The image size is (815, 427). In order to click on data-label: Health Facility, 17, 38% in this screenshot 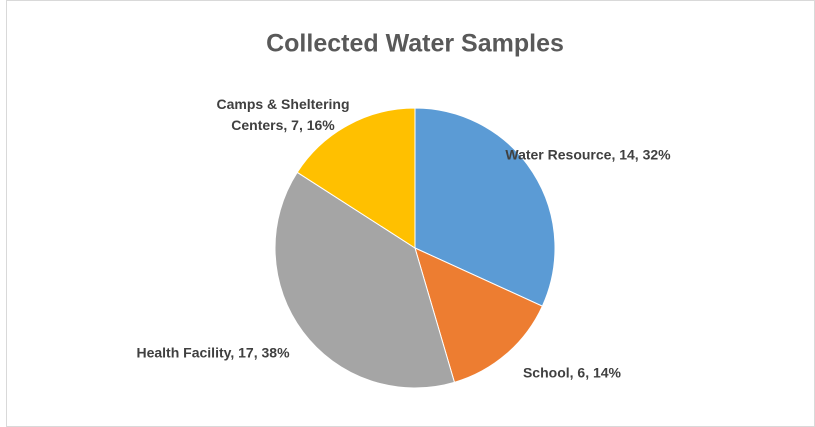, I will do `click(213, 352)`.